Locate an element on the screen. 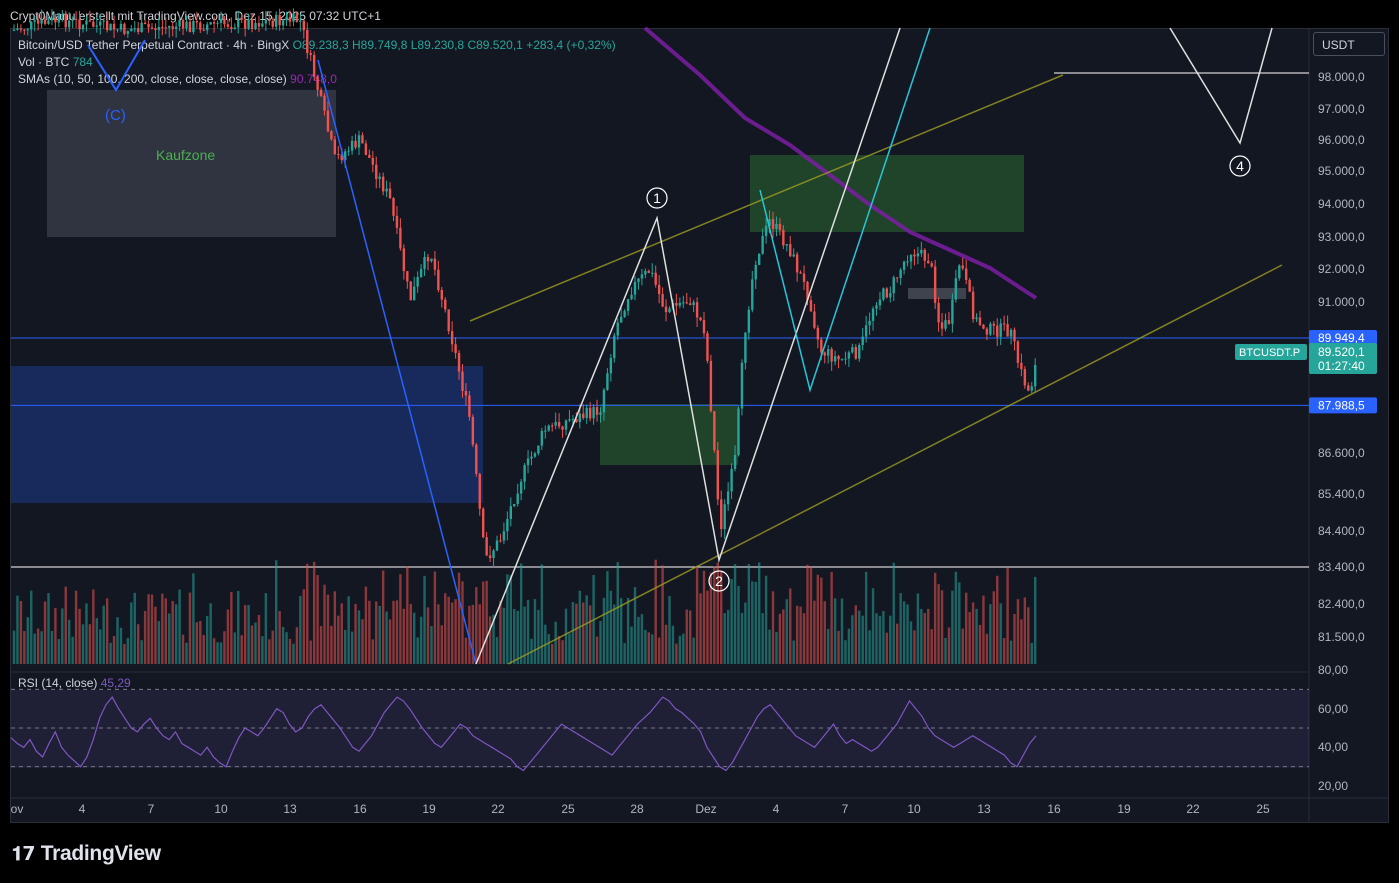 The height and width of the screenshot is (883, 1399). sma-line is located at coordinates (840, 163).